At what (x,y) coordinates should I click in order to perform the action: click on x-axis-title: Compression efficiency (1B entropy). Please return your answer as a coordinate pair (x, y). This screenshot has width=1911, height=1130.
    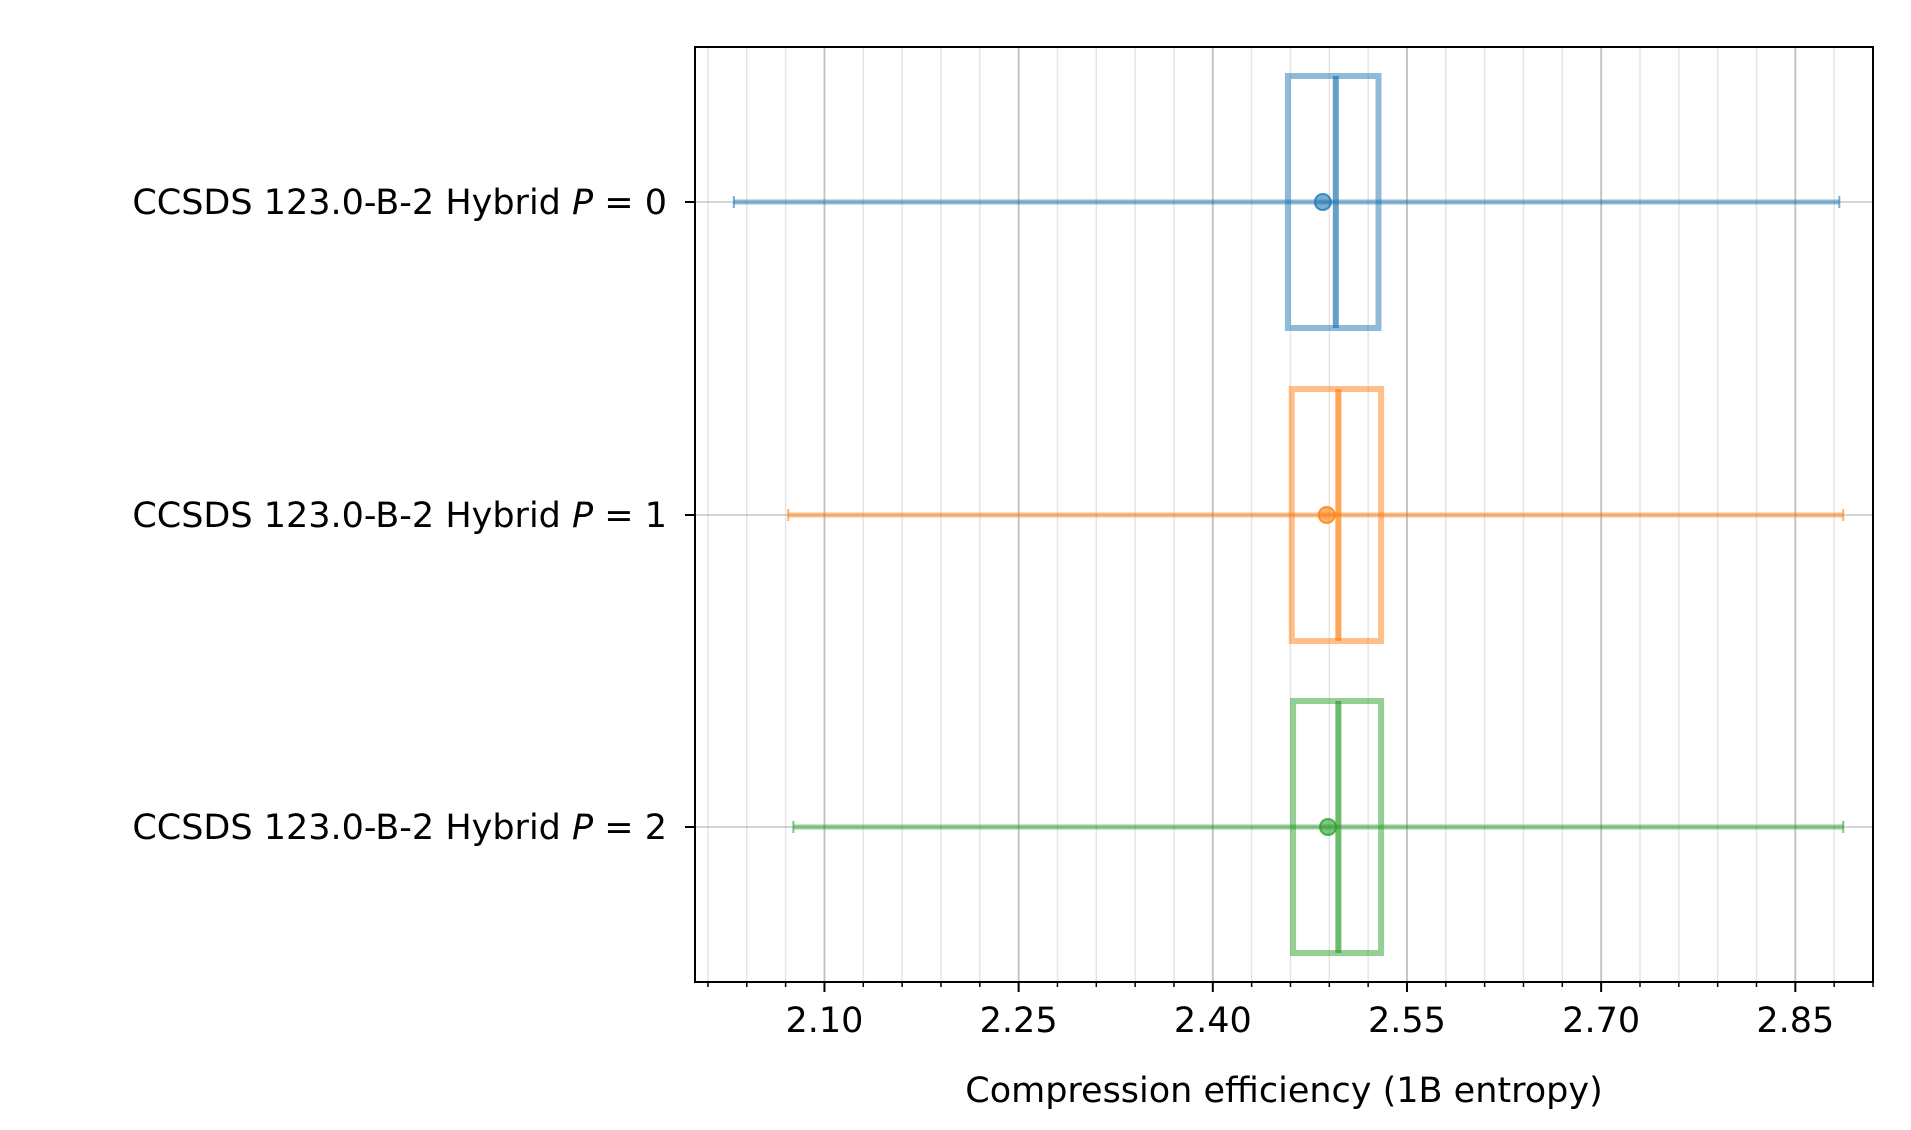
    Looking at the image, I should click on (1284, 1091).